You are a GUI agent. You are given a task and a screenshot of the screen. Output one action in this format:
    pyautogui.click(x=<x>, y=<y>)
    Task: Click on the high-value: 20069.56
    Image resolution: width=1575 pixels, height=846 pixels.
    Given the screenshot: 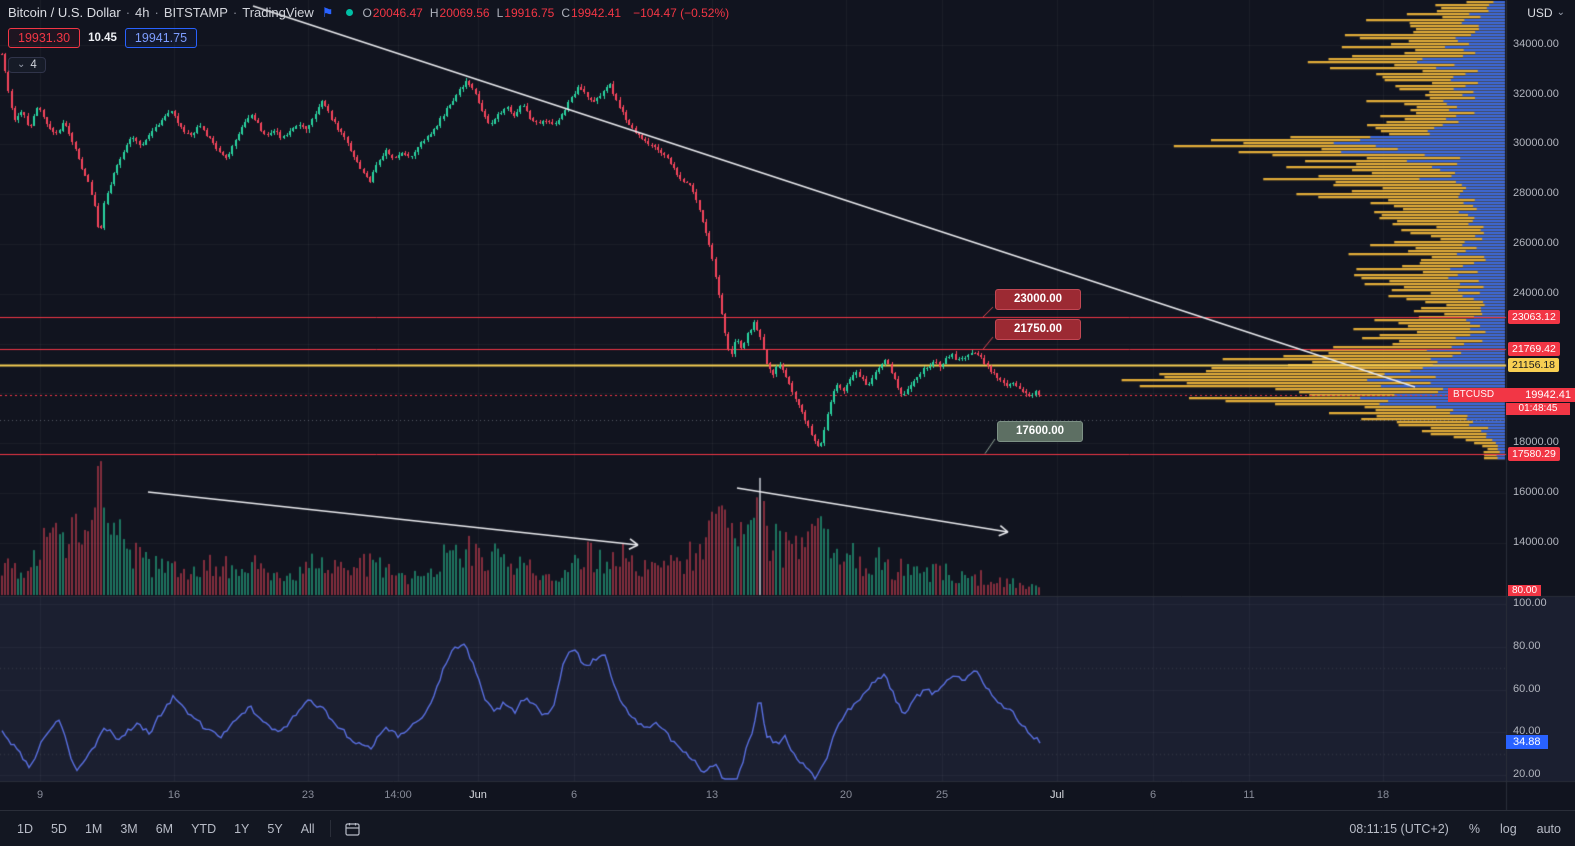 What is the action you would take?
    pyautogui.click(x=464, y=12)
    